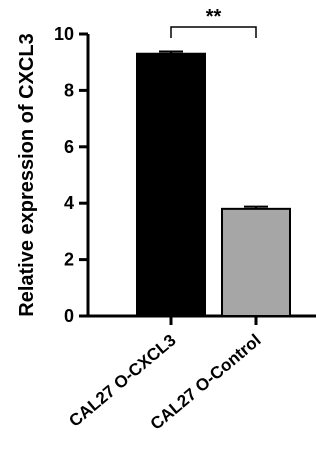 Image resolution: width=328 pixels, height=472 pixels. What do you see at coordinates (69, 260) in the screenshot?
I see `y-tick-label: 2` at bounding box center [69, 260].